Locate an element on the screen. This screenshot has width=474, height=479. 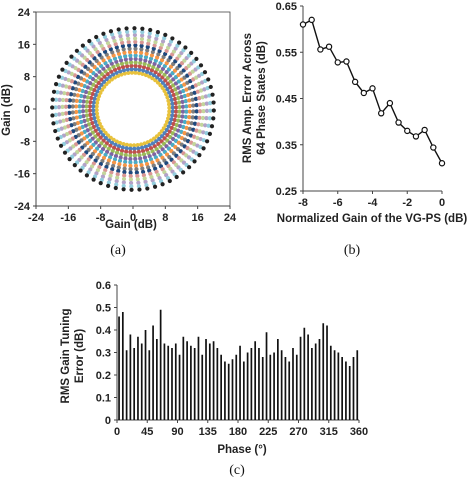
panel-c-x-tick-label: 225 is located at coordinates (268, 432).